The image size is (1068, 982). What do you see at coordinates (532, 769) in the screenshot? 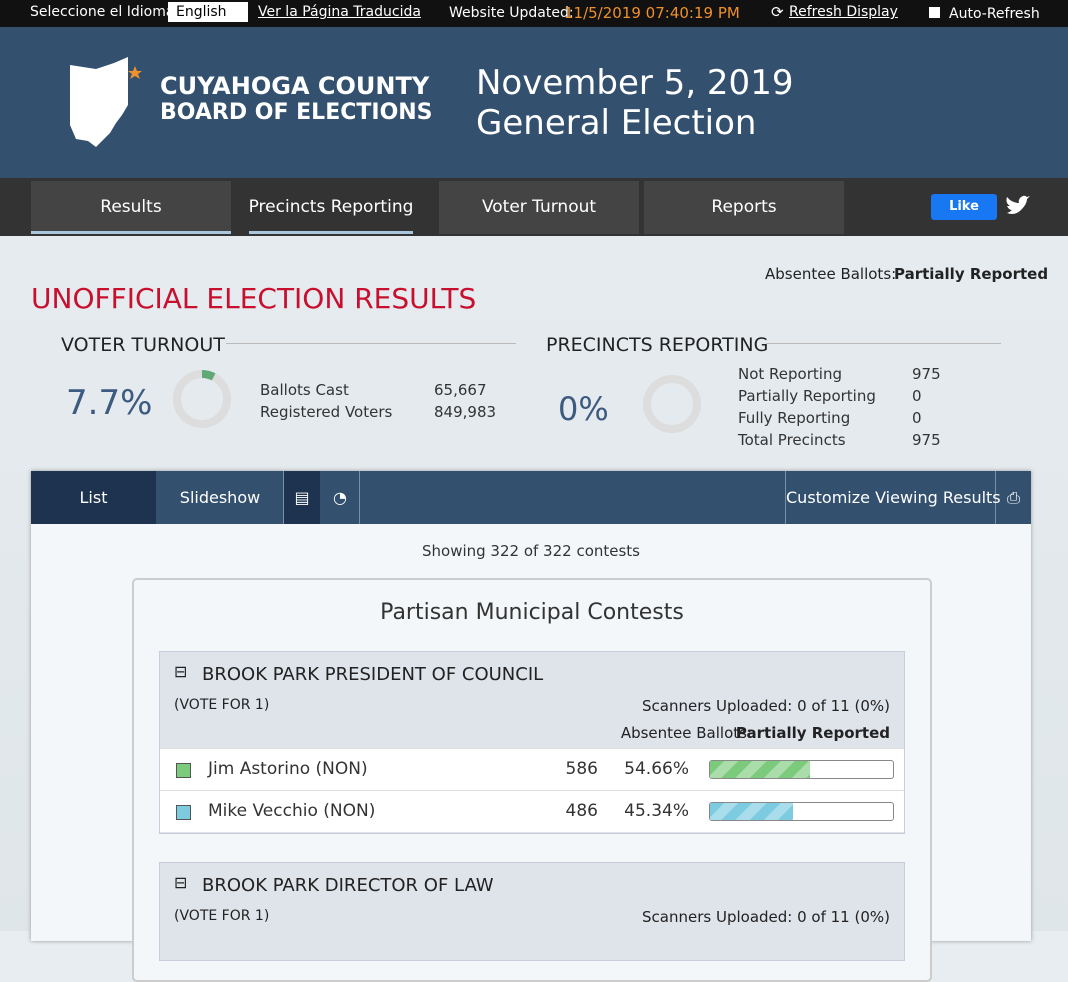
I see `candidate-row: Jim Astorino (NON) 586 54.66%` at bounding box center [532, 769].